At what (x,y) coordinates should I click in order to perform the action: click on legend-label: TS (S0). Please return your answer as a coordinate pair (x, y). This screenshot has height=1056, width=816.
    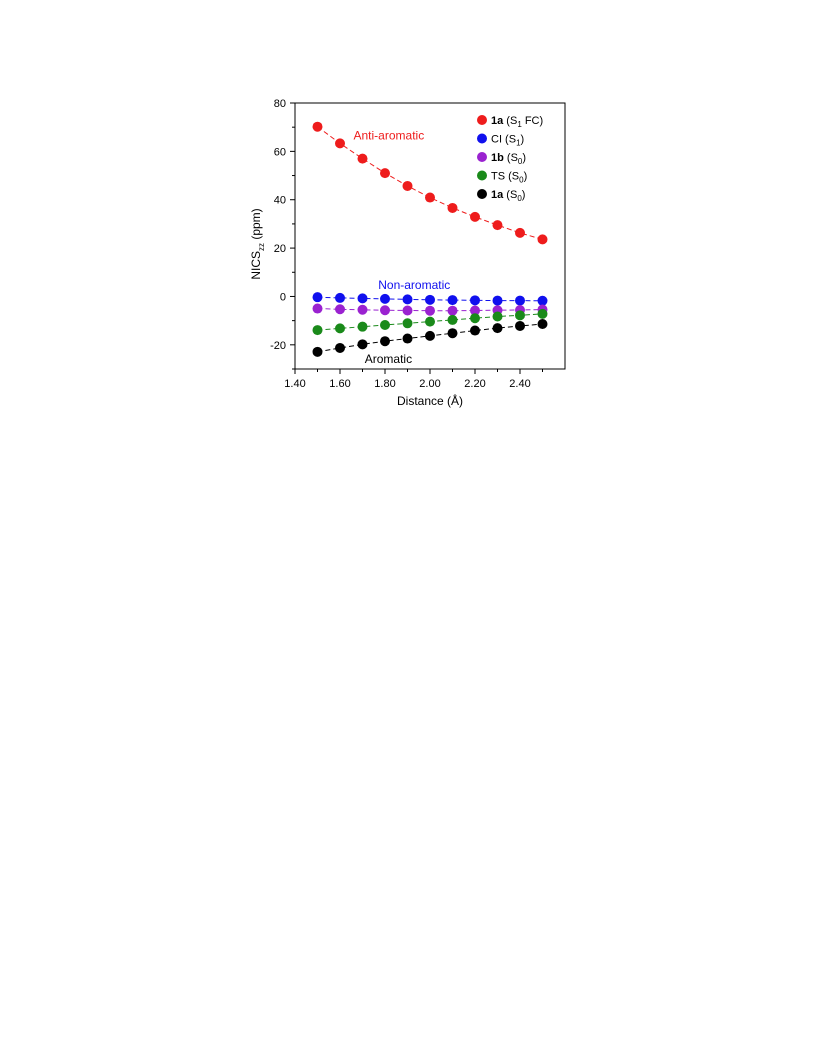
    Looking at the image, I should click on (509, 178).